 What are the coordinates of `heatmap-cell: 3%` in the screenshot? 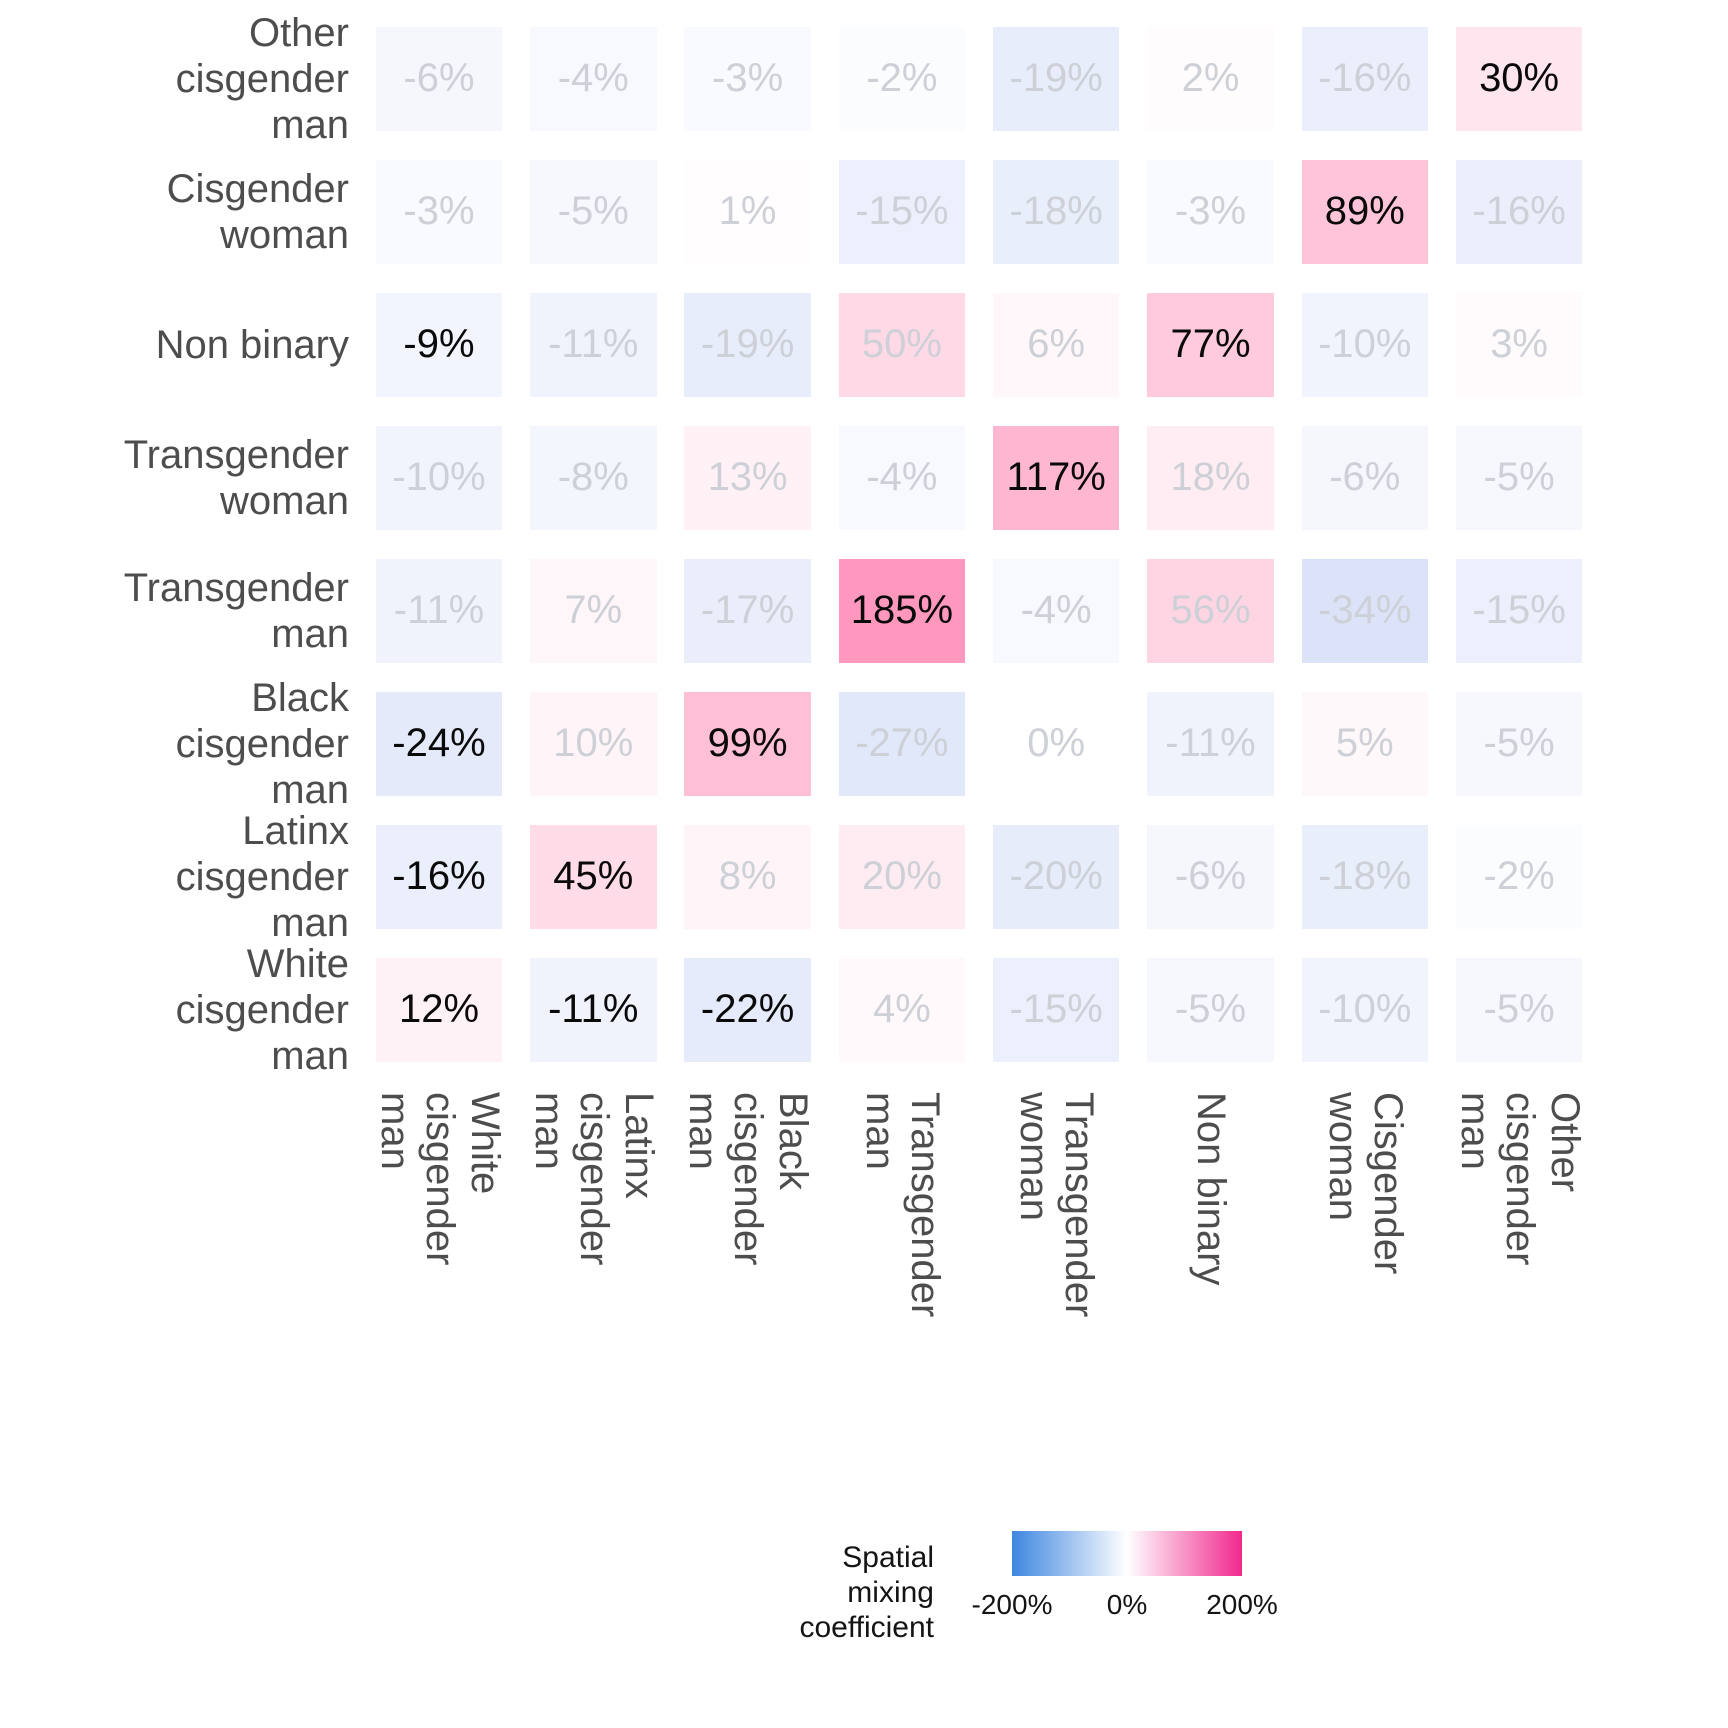 It's located at (1519, 345).